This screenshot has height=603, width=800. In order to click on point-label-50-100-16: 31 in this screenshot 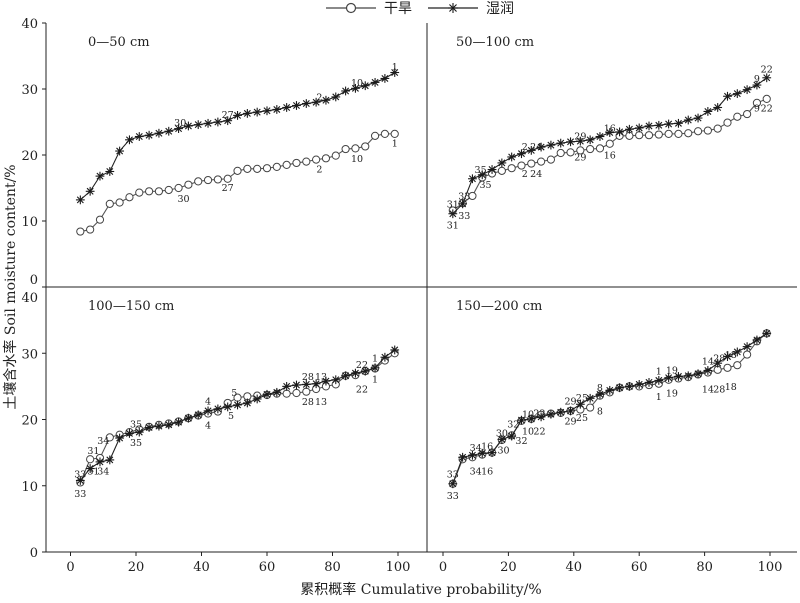, I will do `click(453, 225)`.